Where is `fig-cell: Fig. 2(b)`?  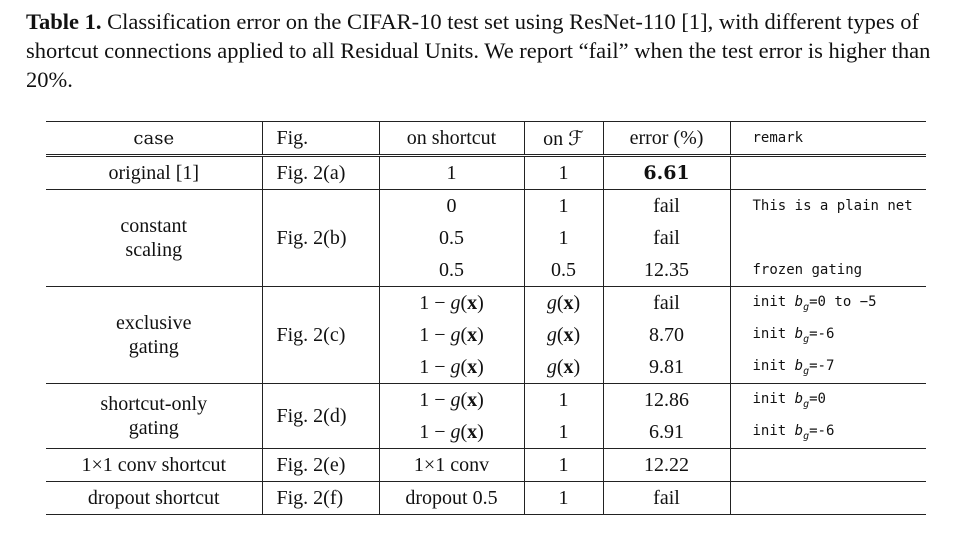 fig-cell: Fig. 2(b) is located at coordinates (321, 238).